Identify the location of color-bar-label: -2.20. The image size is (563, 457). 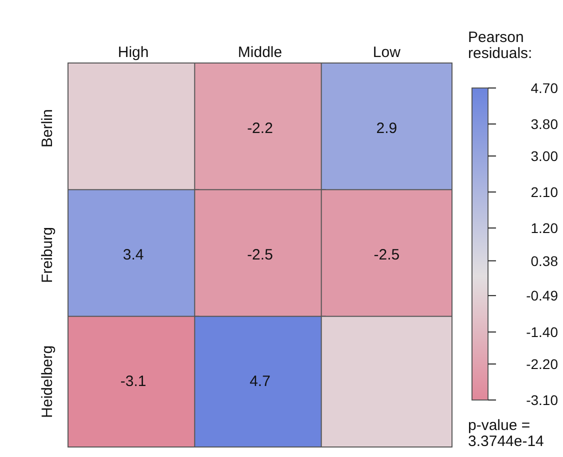
(542, 364).